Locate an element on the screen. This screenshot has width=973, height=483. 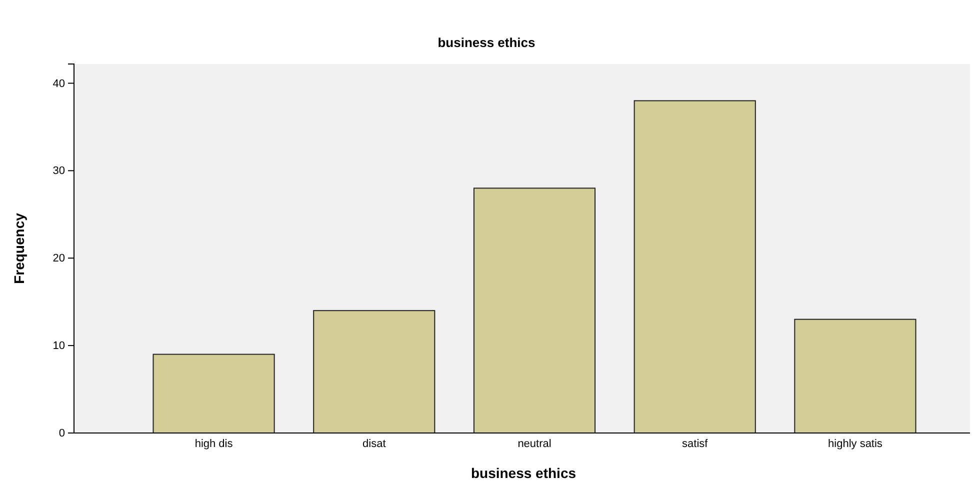
x-axis-title: business ethics is located at coordinates (523, 473).